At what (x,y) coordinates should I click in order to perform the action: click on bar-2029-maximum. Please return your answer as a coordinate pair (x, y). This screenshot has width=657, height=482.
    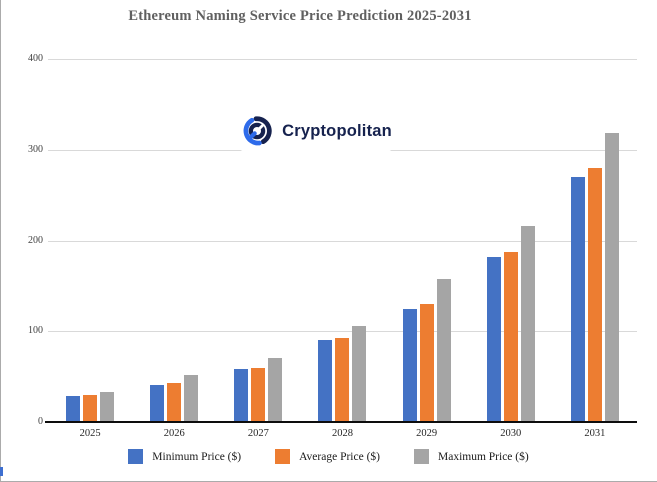
    Looking at the image, I should click on (443, 350).